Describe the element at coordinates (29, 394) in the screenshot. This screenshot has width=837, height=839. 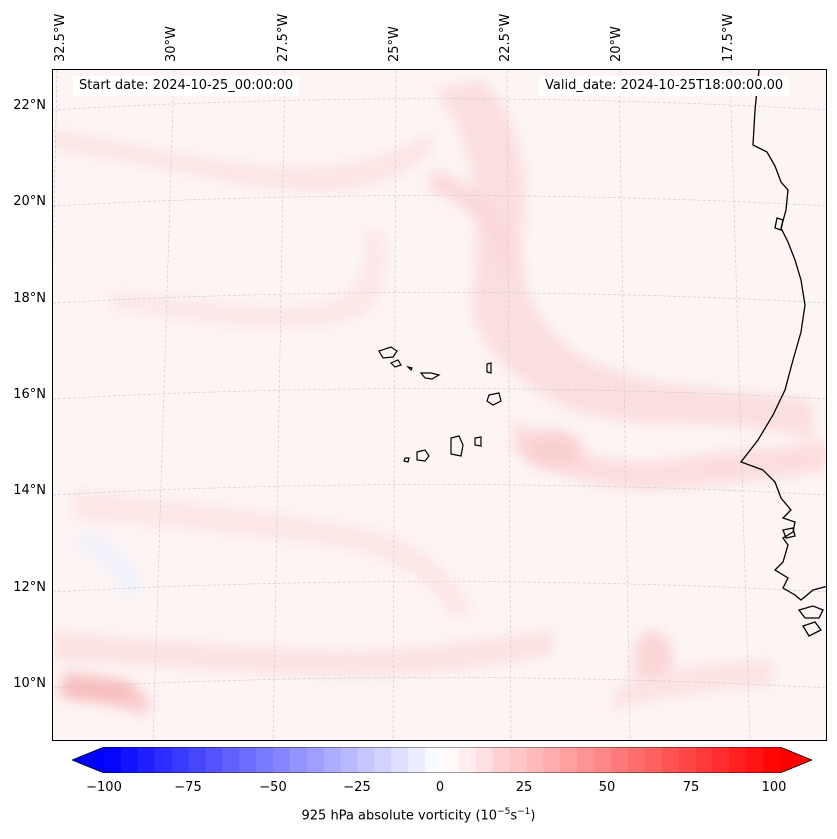
I see `lat-label-16n: 16°N` at that location.